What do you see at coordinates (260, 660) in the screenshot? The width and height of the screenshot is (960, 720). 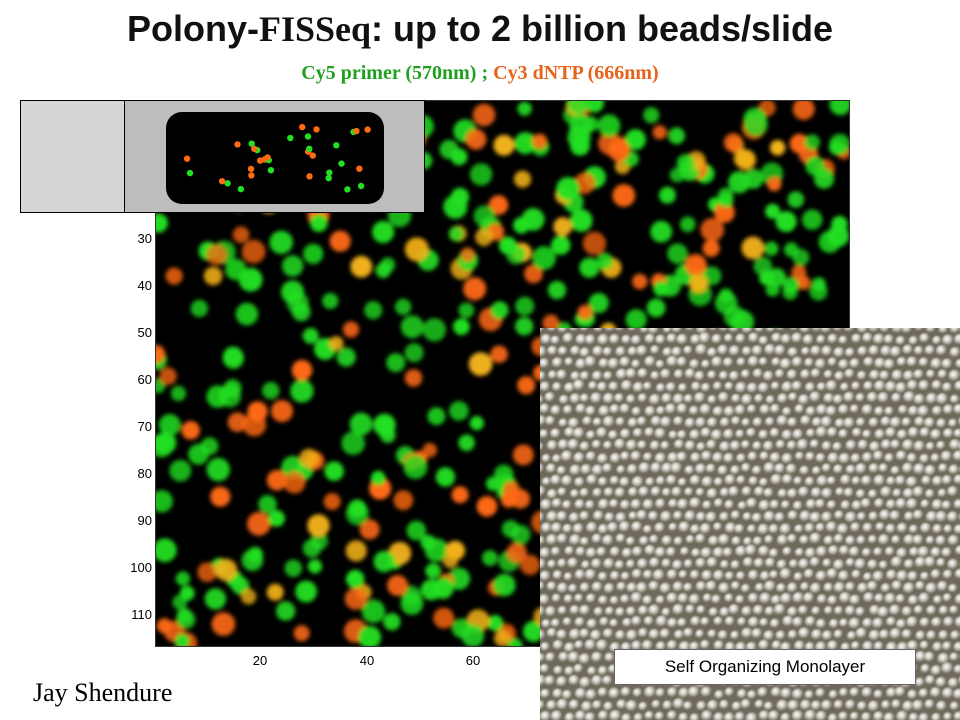 I see `x-tick: 20` at bounding box center [260, 660].